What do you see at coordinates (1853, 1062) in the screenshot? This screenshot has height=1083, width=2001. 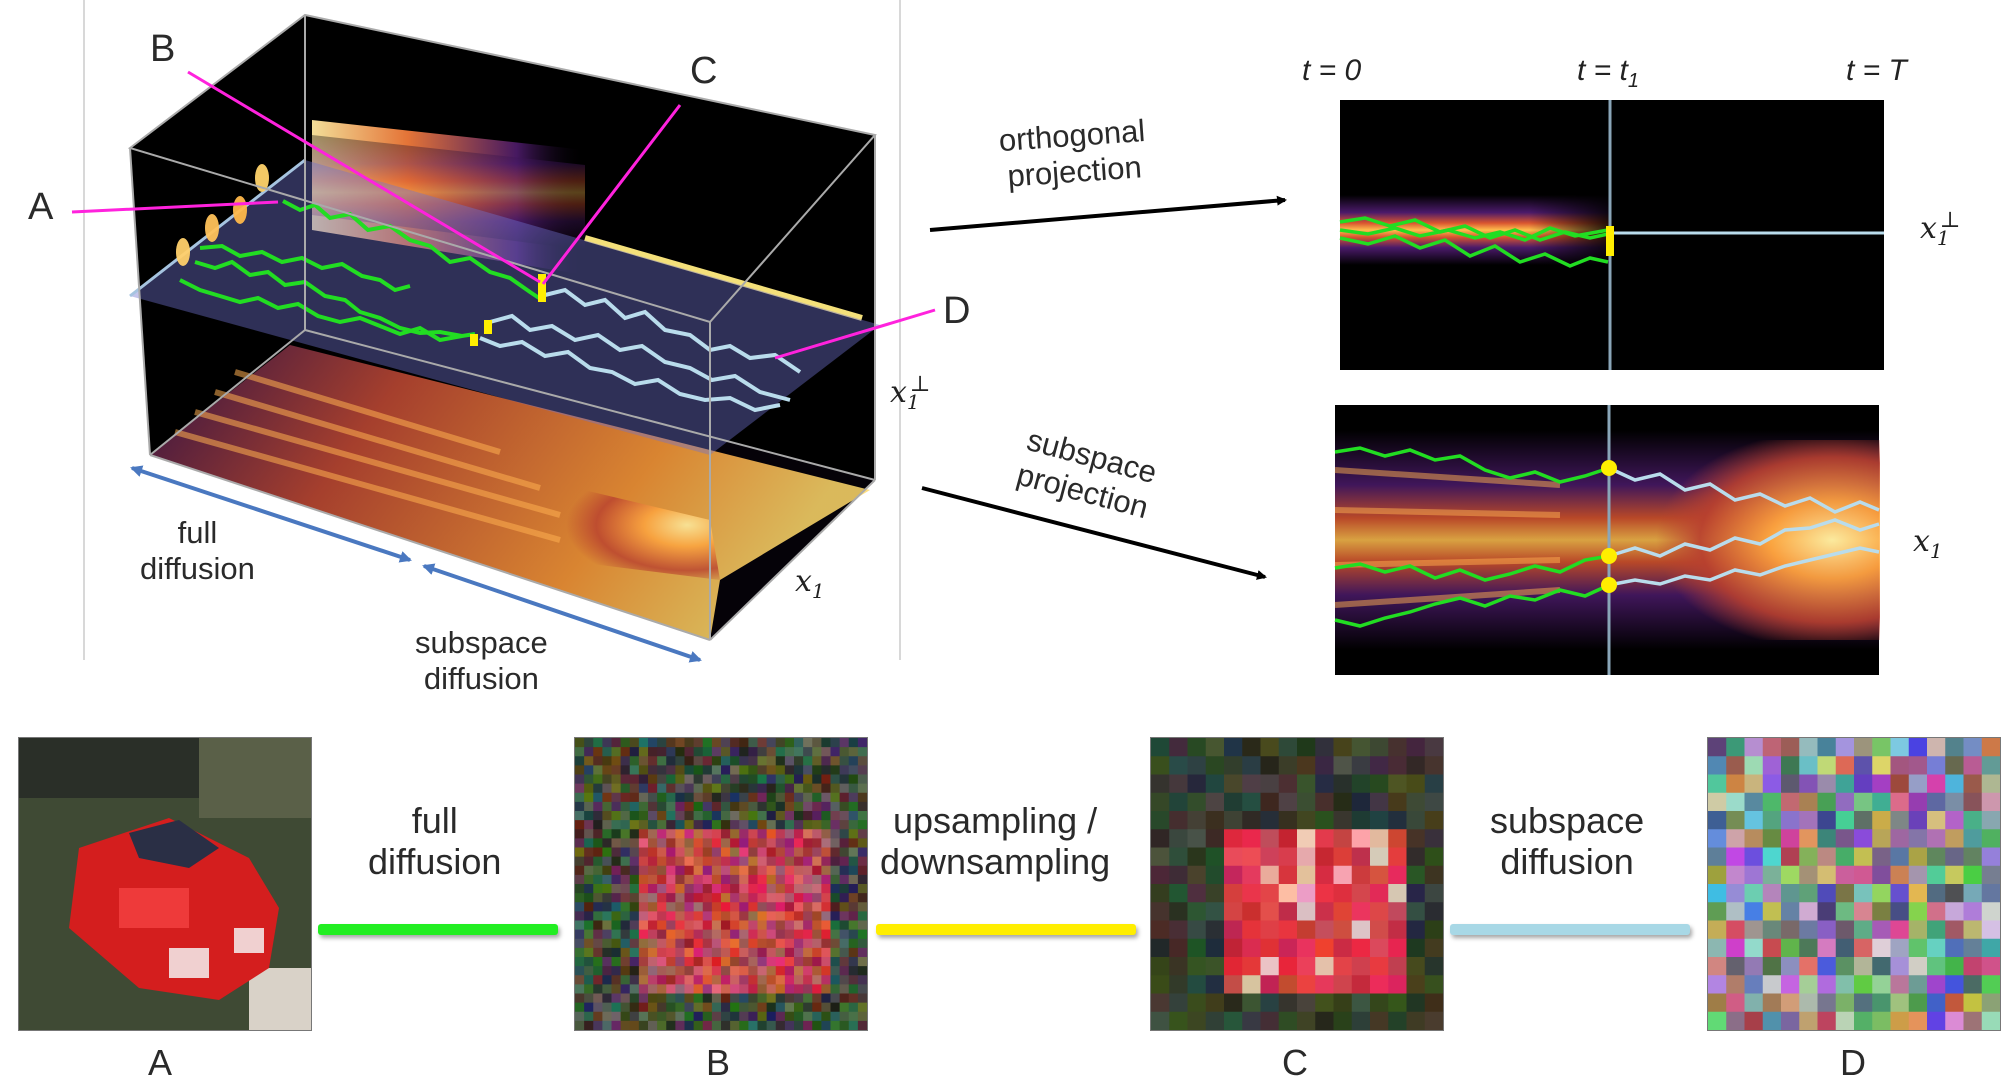 I see `caption-D: D` at bounding box center [1853, 1062].